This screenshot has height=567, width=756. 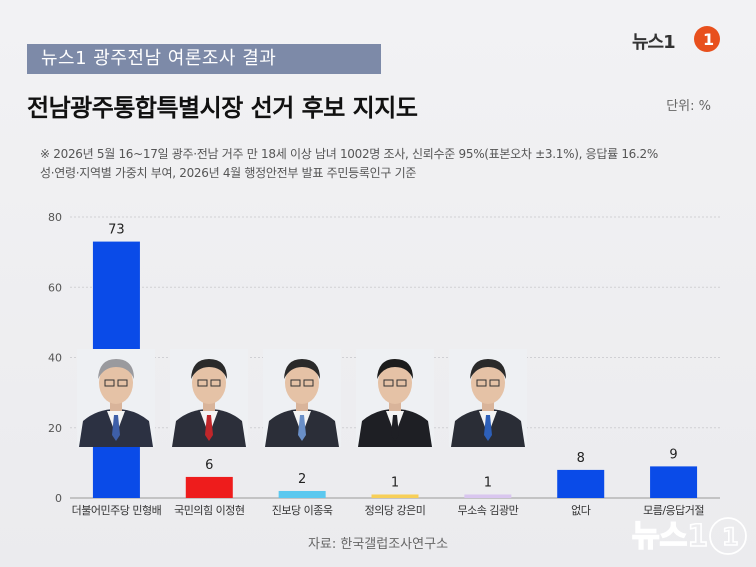 What do you see at coordinates (209, 510) in the screenshot?
I see `category-label: 국민의힘 이정현` at bounding box center [209, 510].